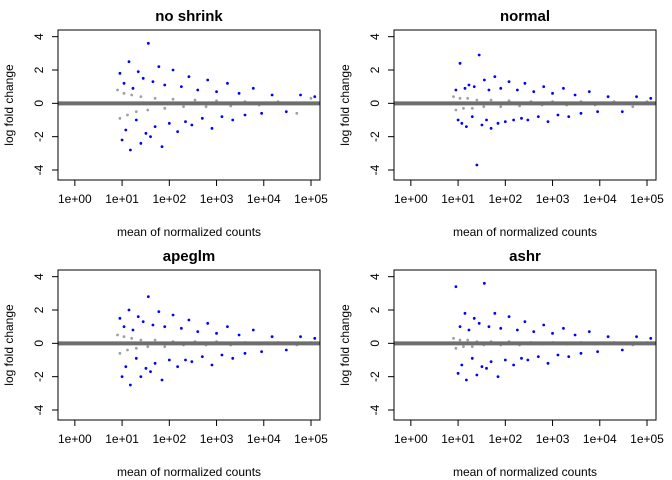 The width and height of the screenshot is (672, 480). Describe the element at coordinates (189, 256) in the screenshot. I see `panel-title: apeglm` at that location.